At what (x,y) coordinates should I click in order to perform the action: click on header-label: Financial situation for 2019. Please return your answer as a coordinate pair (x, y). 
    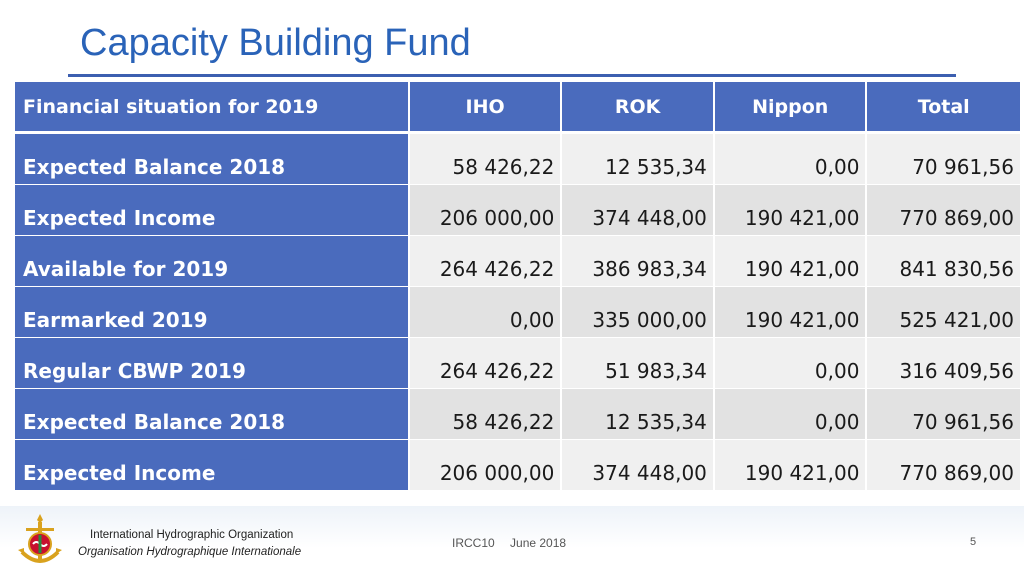
    Looking at the image, I should click on (212, 107).